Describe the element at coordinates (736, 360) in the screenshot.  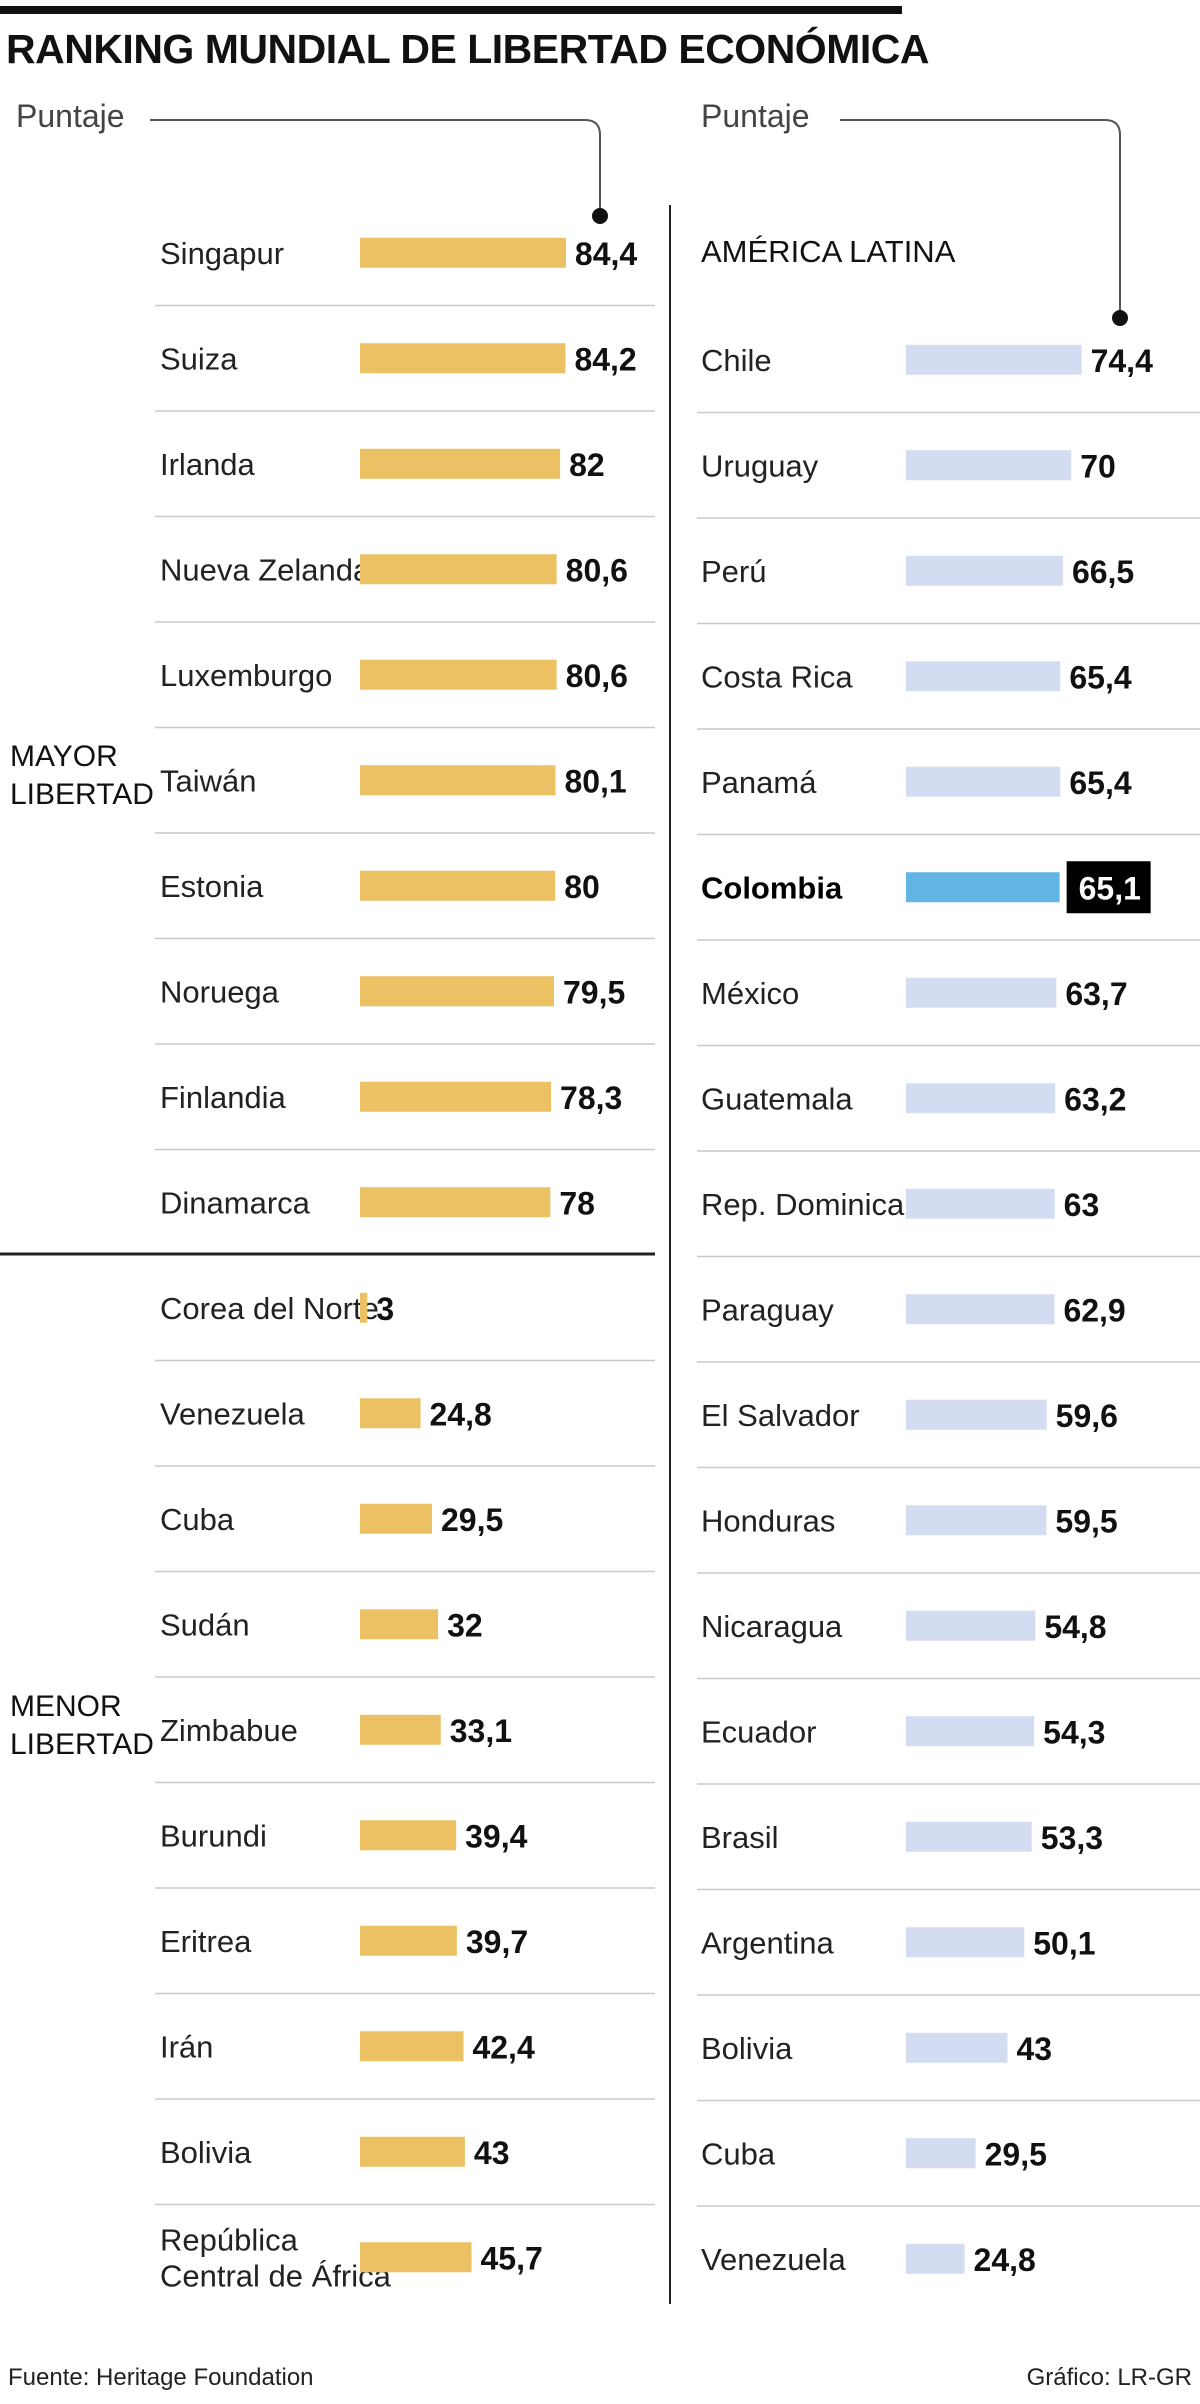
I see `latam-label-chile: Chile` at that location.